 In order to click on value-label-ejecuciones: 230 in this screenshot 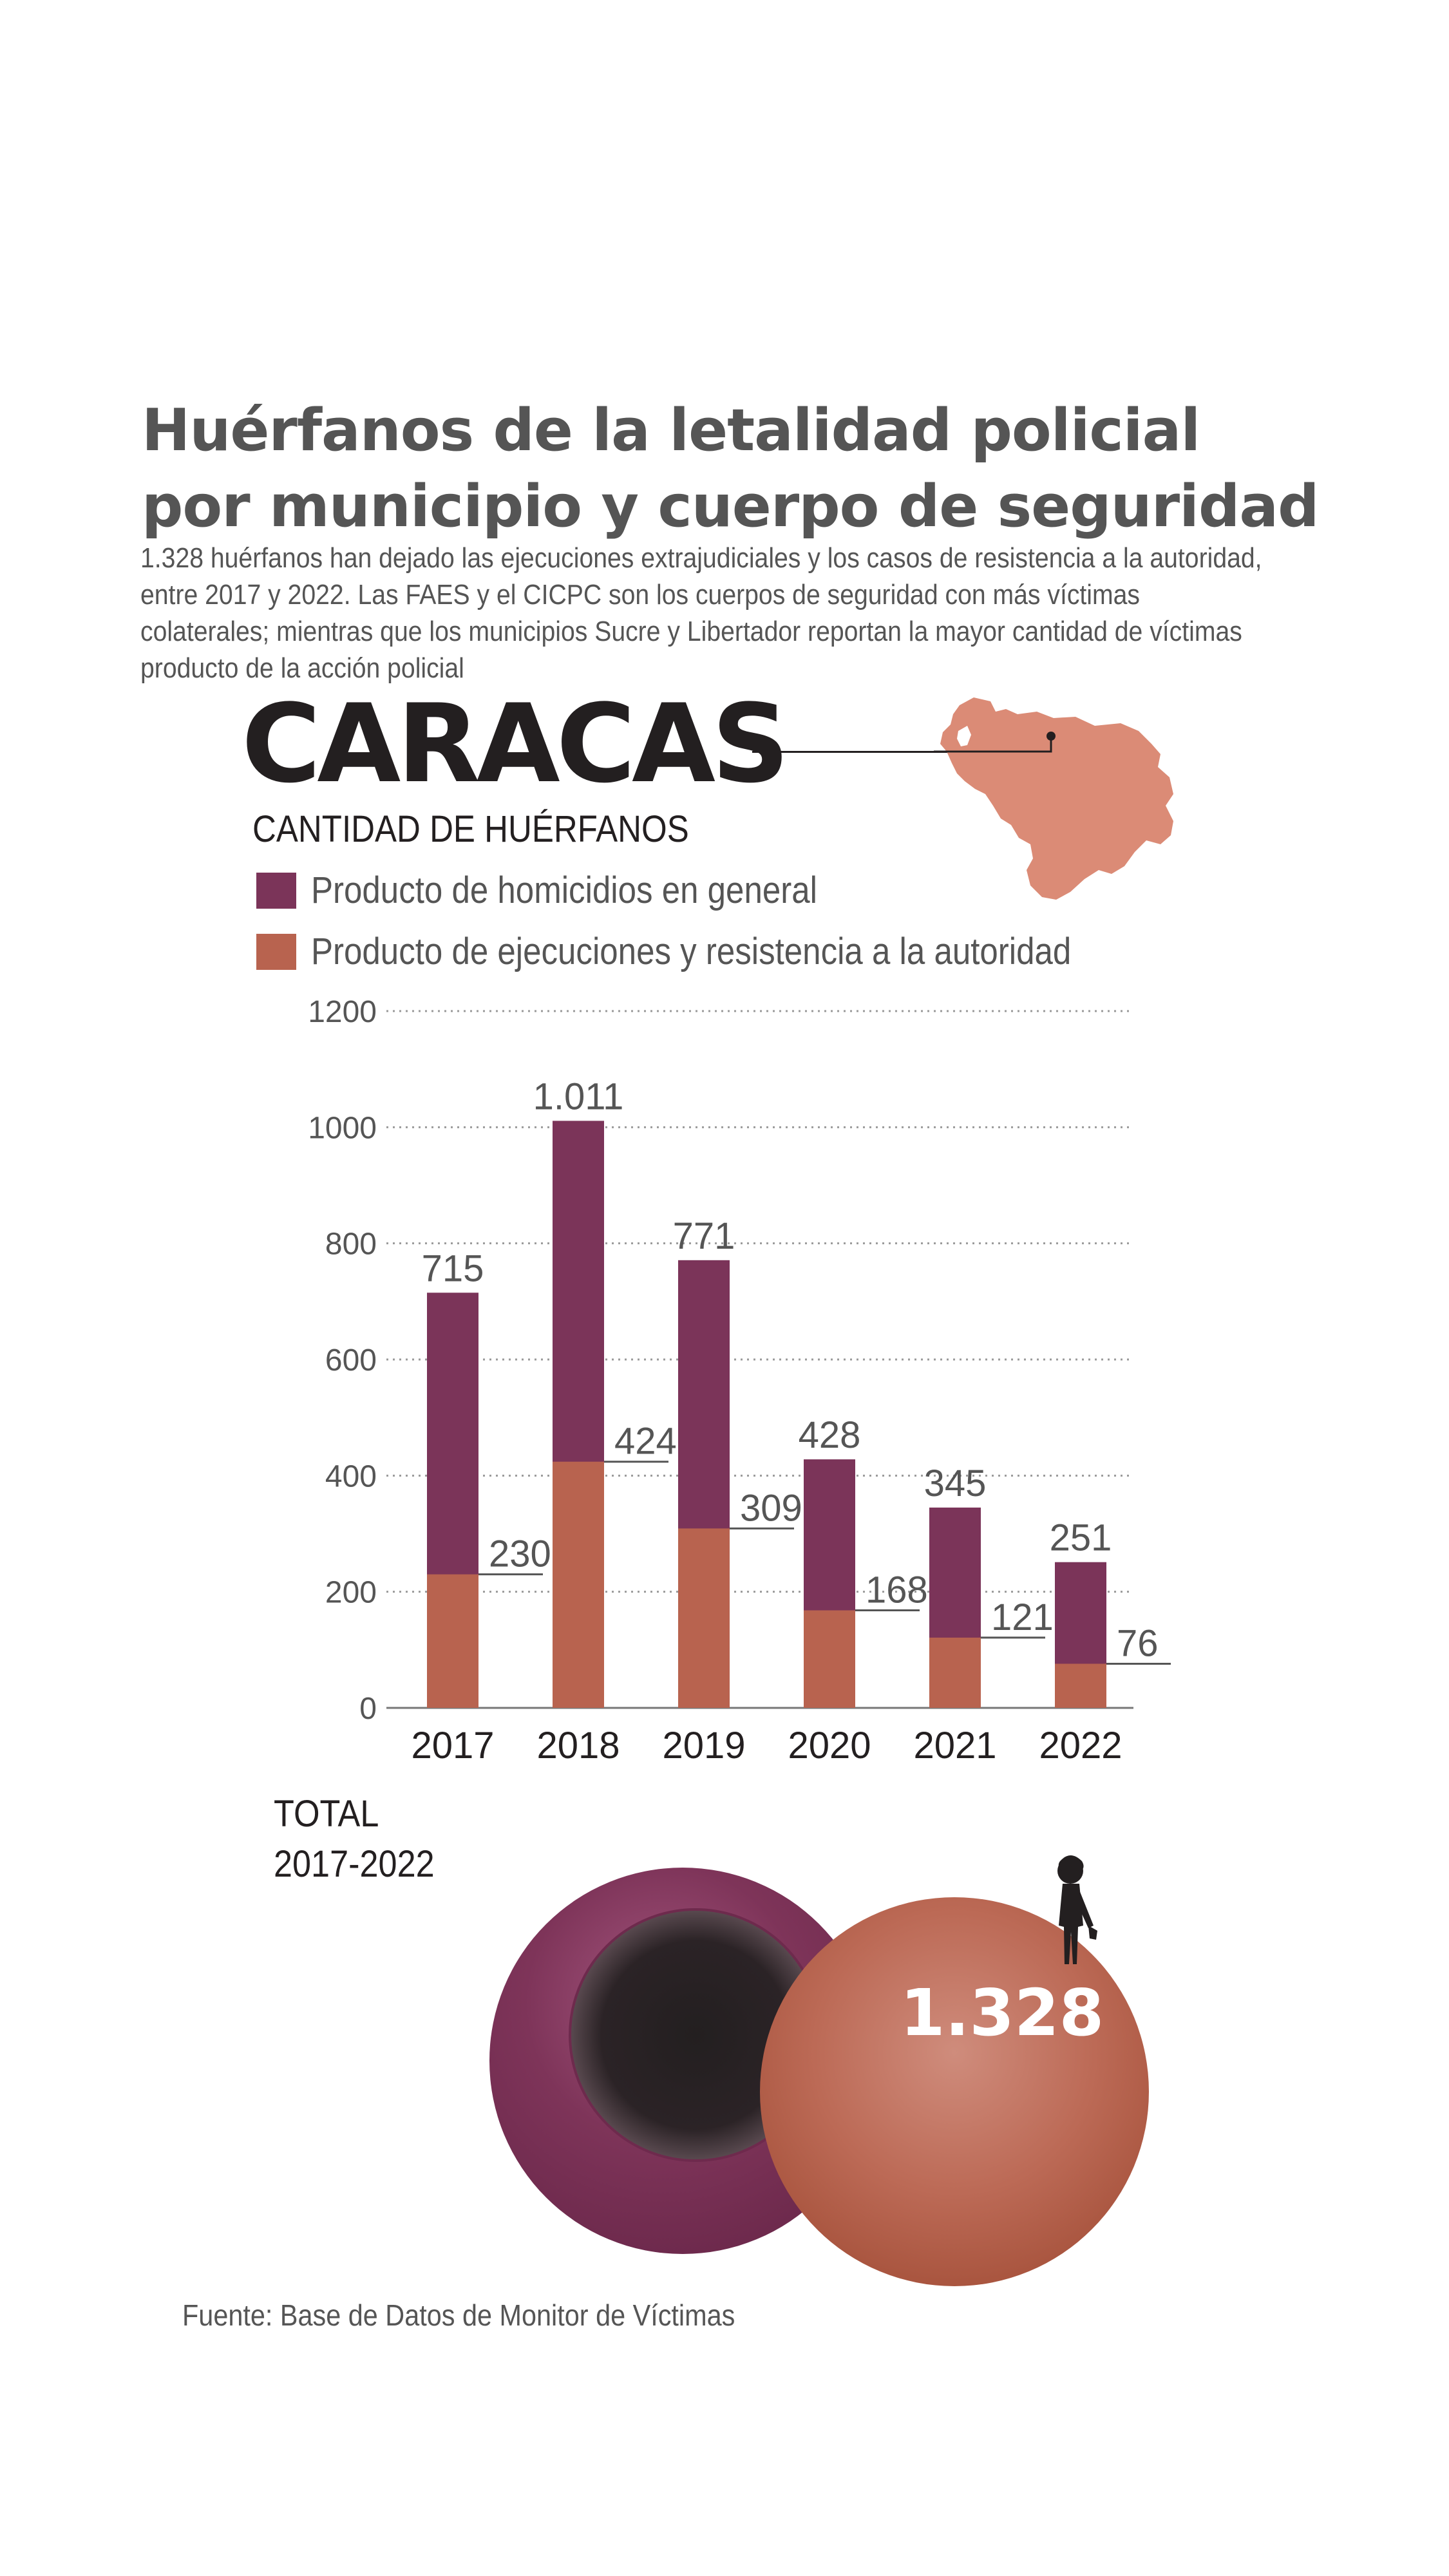, I will do `click(520, 1554)`.